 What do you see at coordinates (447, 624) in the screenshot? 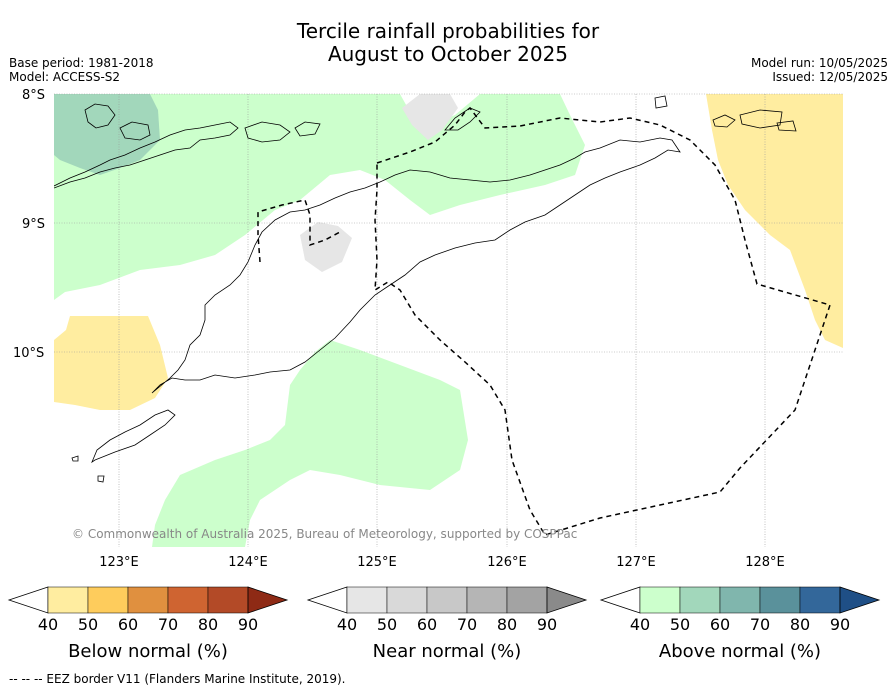
I see `colorbar-2: 40 50 60 70 80 90 Near normal (%)` at bounding box center [447, 624].